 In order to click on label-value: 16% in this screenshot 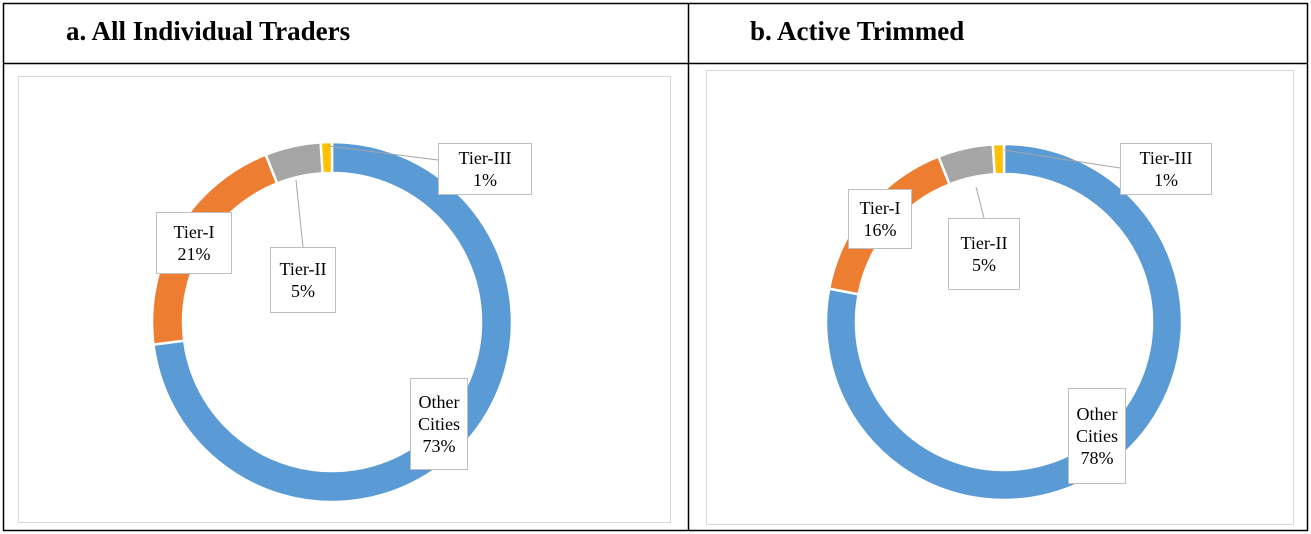, I will do `click(880, 230)`.